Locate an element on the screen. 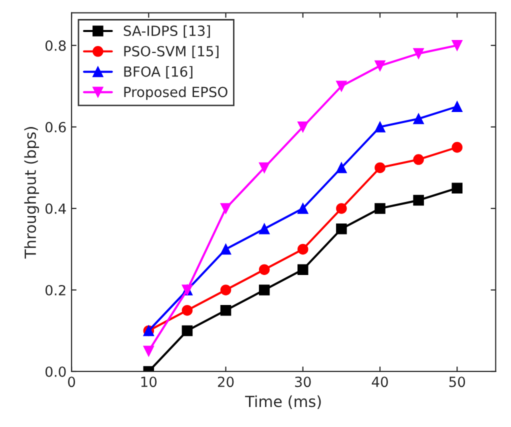 This screenshot has width=511, height=427. y-tick-label: 0.0 is located at coordinates (56, 371).